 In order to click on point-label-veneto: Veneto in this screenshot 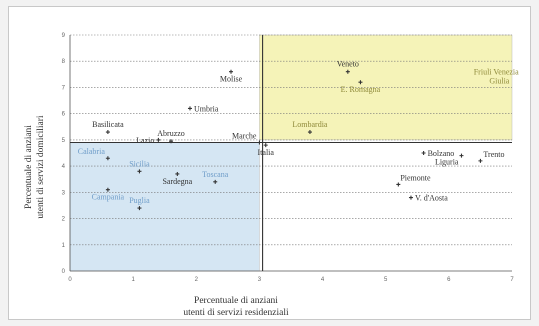, I will do `click(348, 64)`.